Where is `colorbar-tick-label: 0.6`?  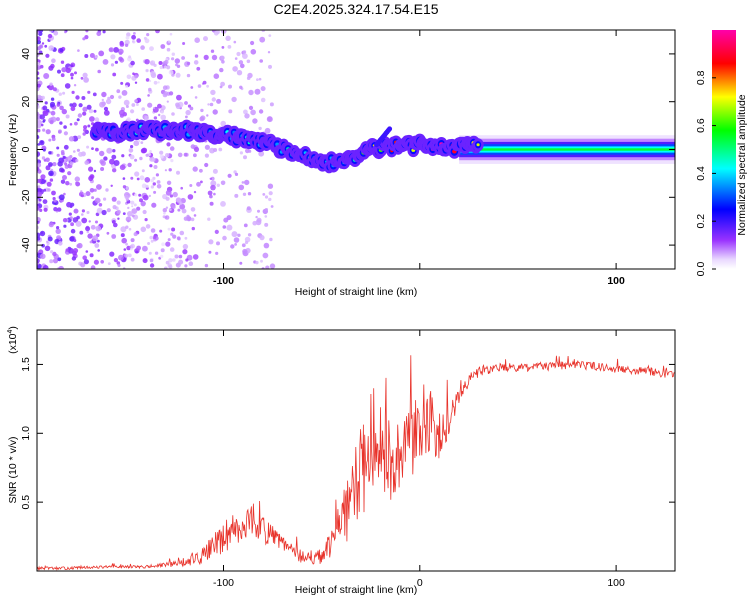
colorbar-tick-label: 0.6 is located at coordinates (701, 125).